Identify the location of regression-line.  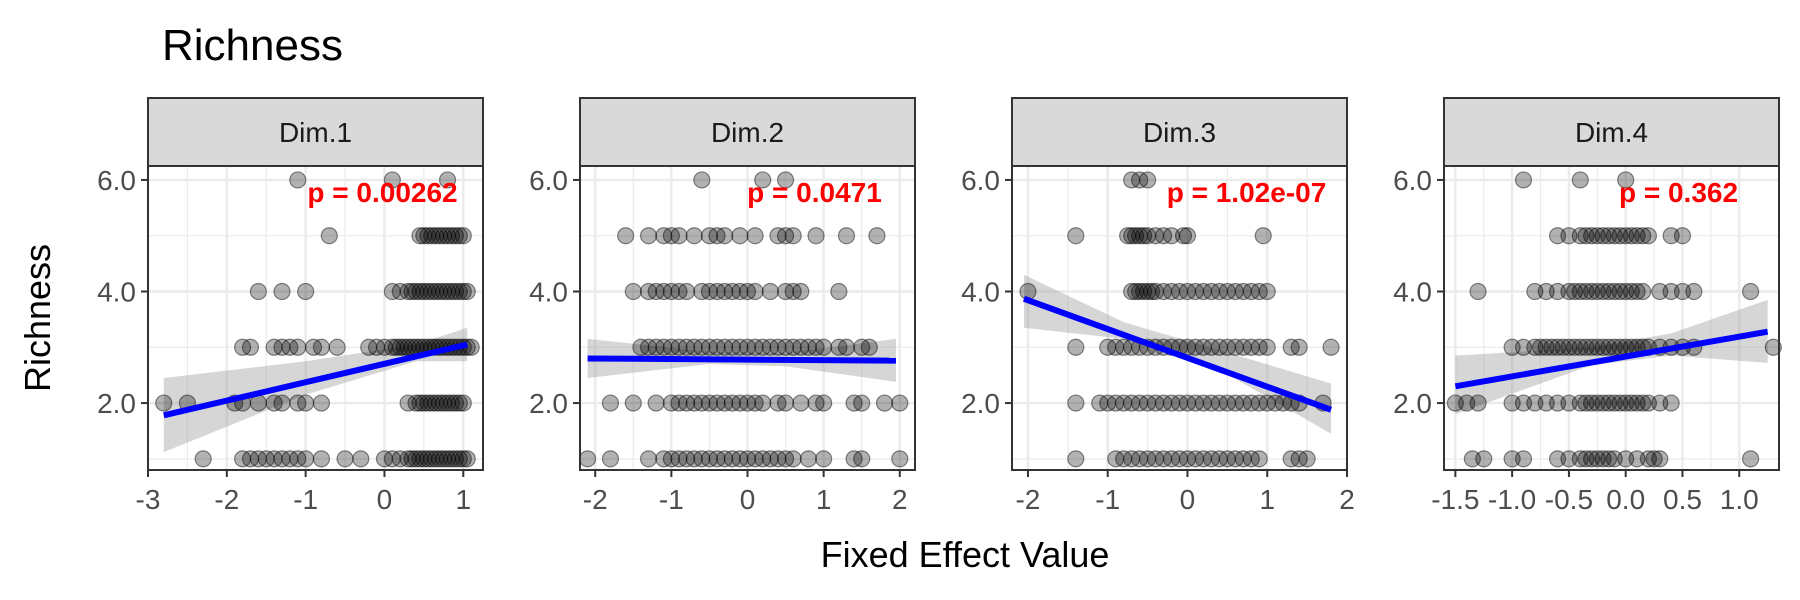
(1177, 354).